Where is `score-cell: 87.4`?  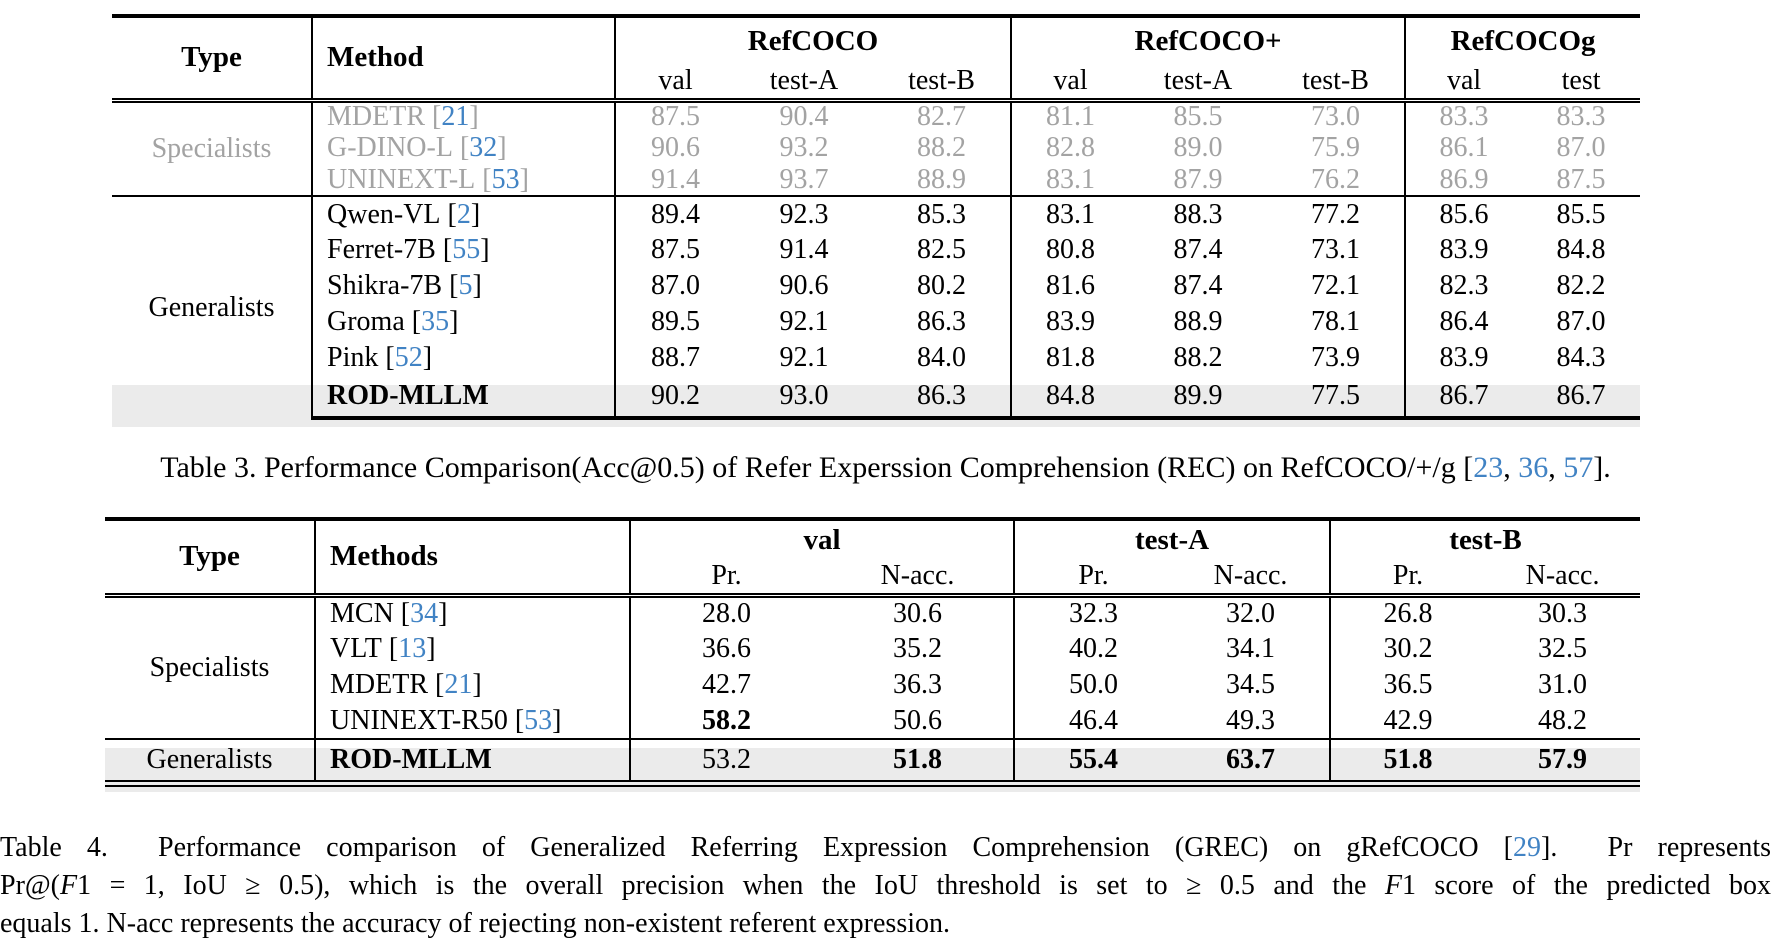 score-cell: 87.4 is located at coordinates (1198, 285).